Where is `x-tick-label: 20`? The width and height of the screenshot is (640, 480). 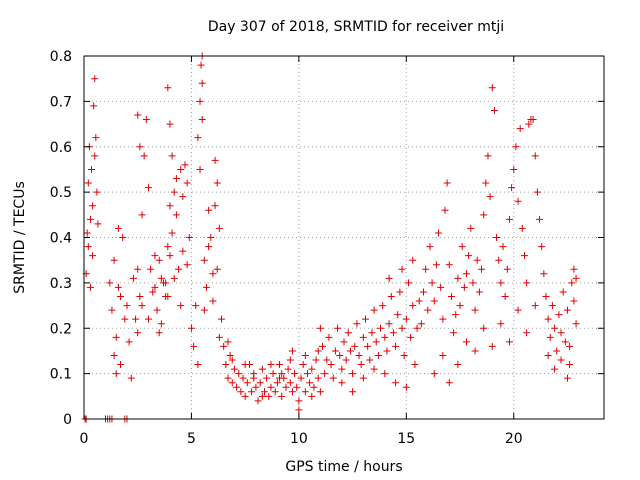
x-tick-label: 20 is located at coordinates (514, 439).